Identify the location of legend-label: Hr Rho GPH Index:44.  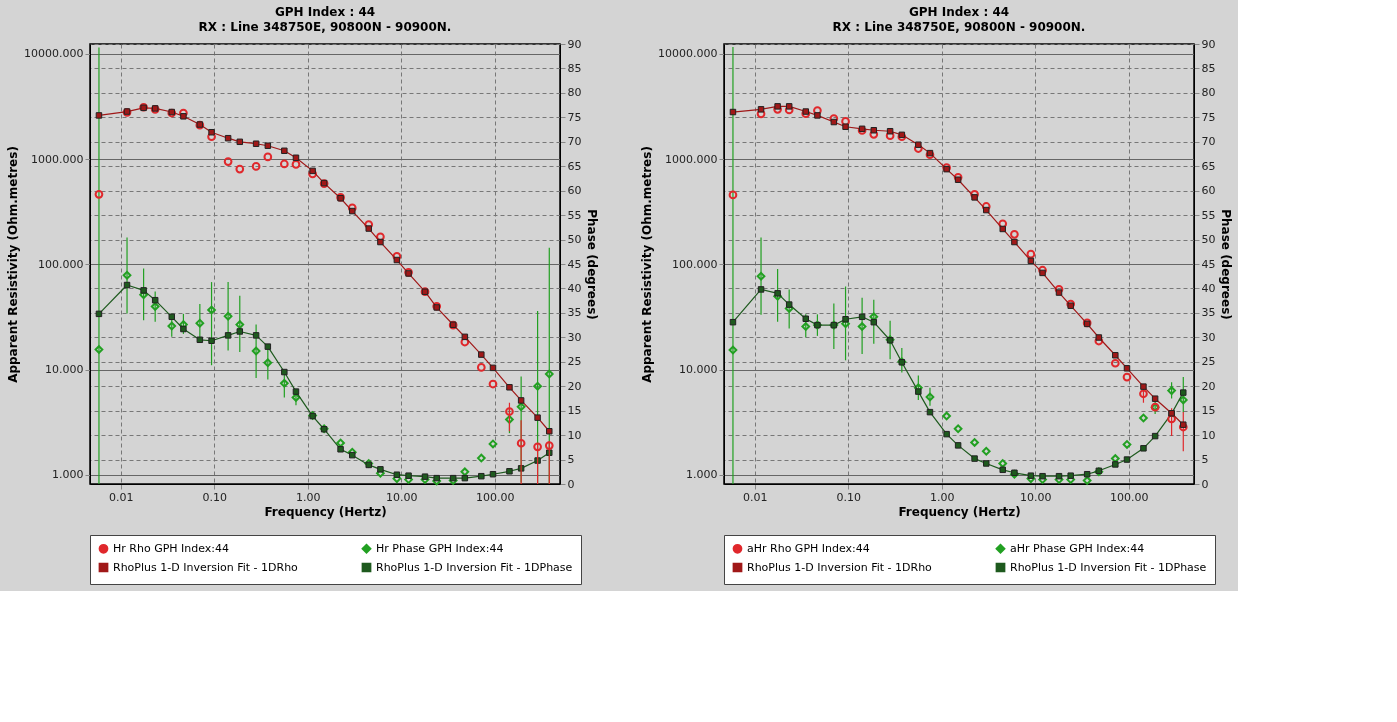
(171, 548).